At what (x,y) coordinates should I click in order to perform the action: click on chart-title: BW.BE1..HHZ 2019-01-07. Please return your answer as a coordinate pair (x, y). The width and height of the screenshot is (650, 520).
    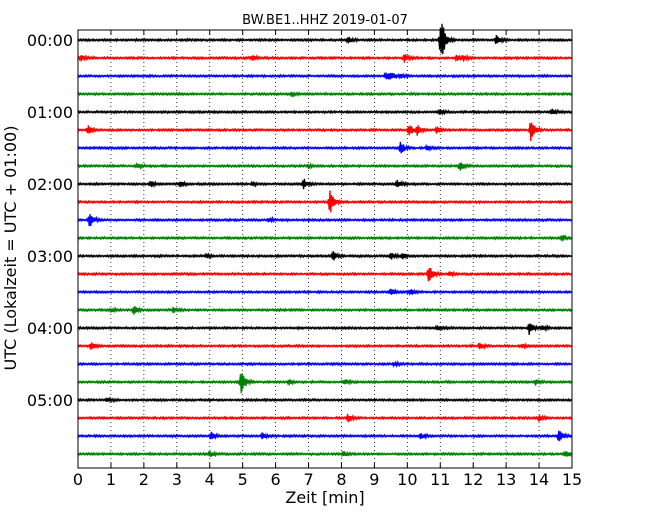
    Looking at the image, I should click on (325, 20).